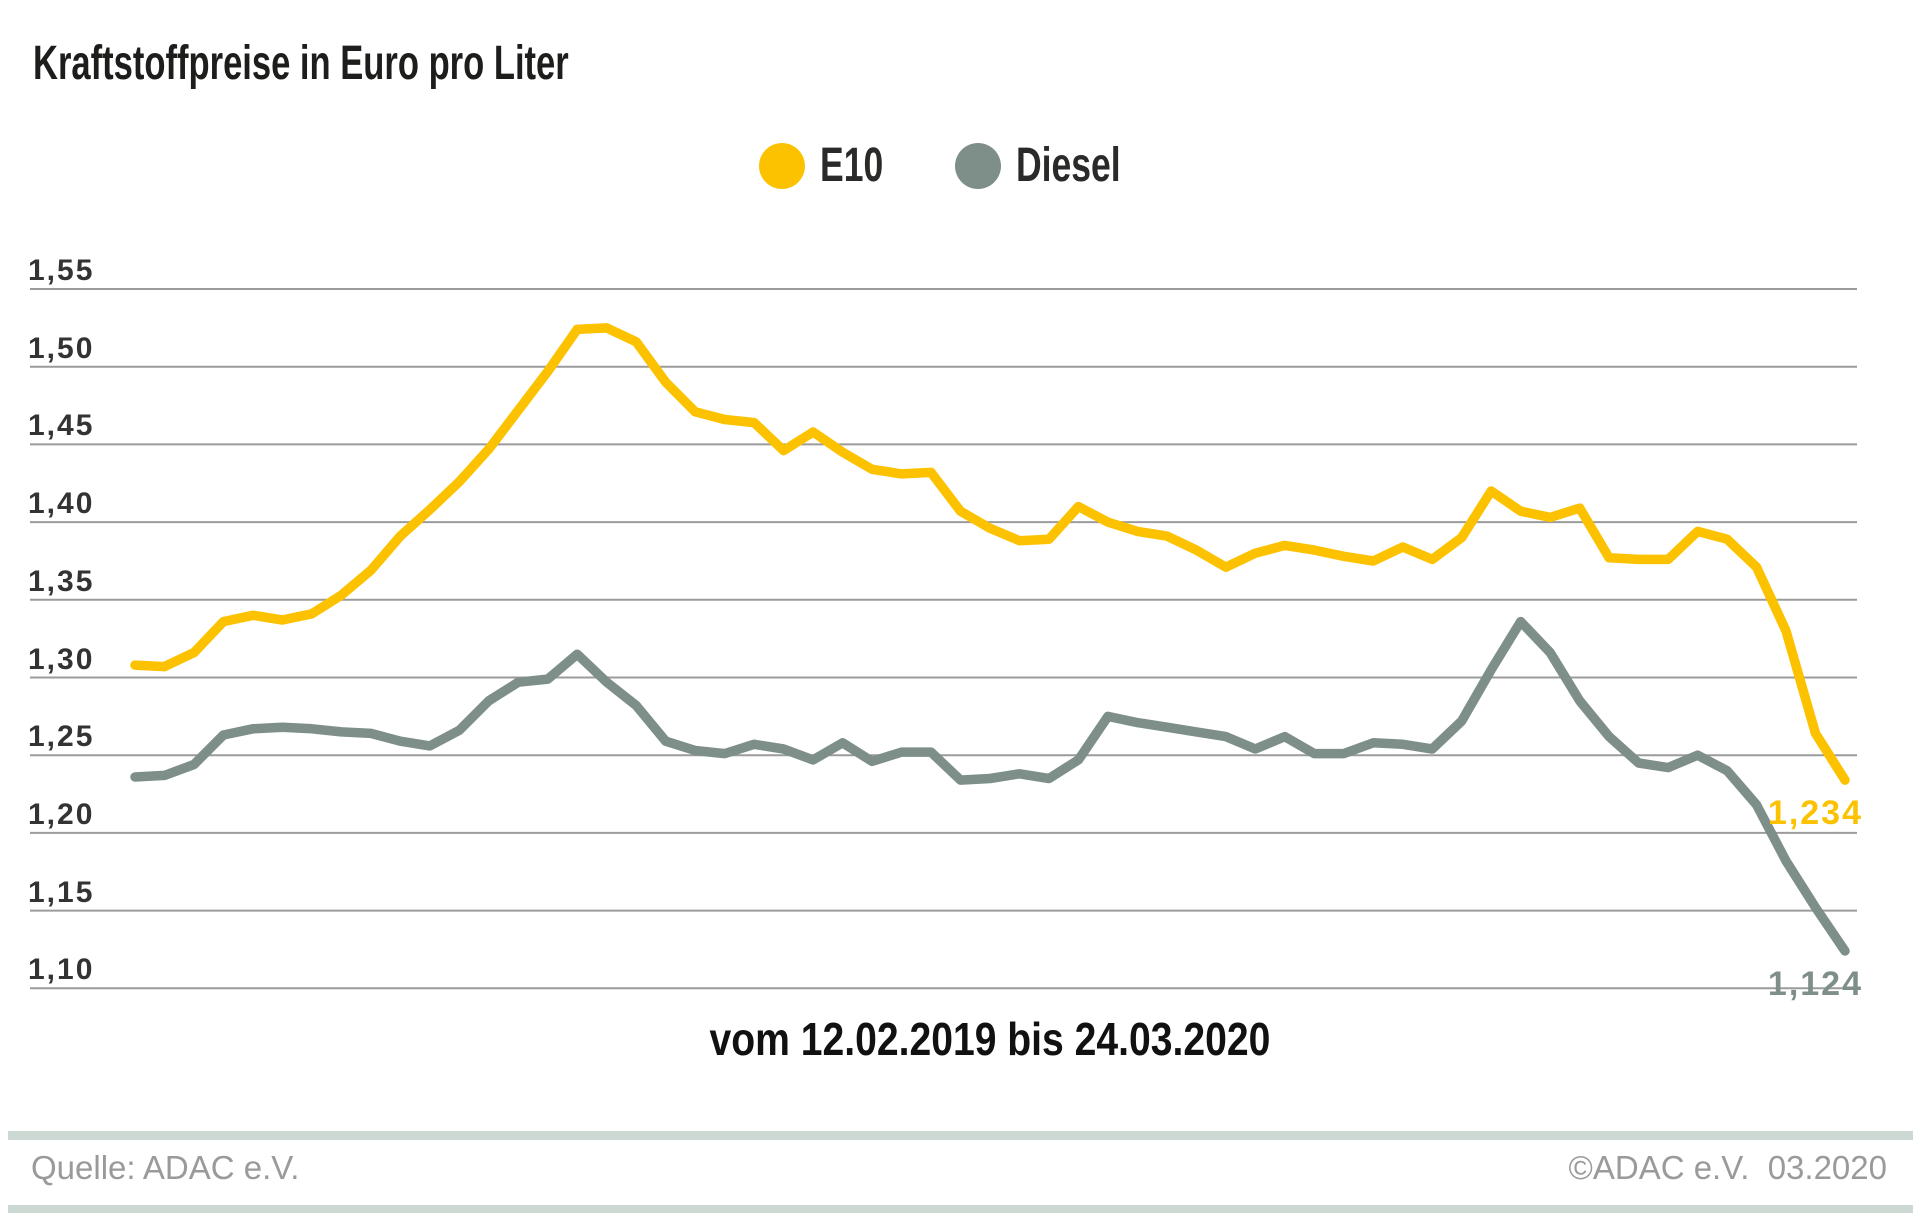 This screenshot has width=1920, height=1213. I want to click on diesel-value-label: 1,124, so click(1815, 984).